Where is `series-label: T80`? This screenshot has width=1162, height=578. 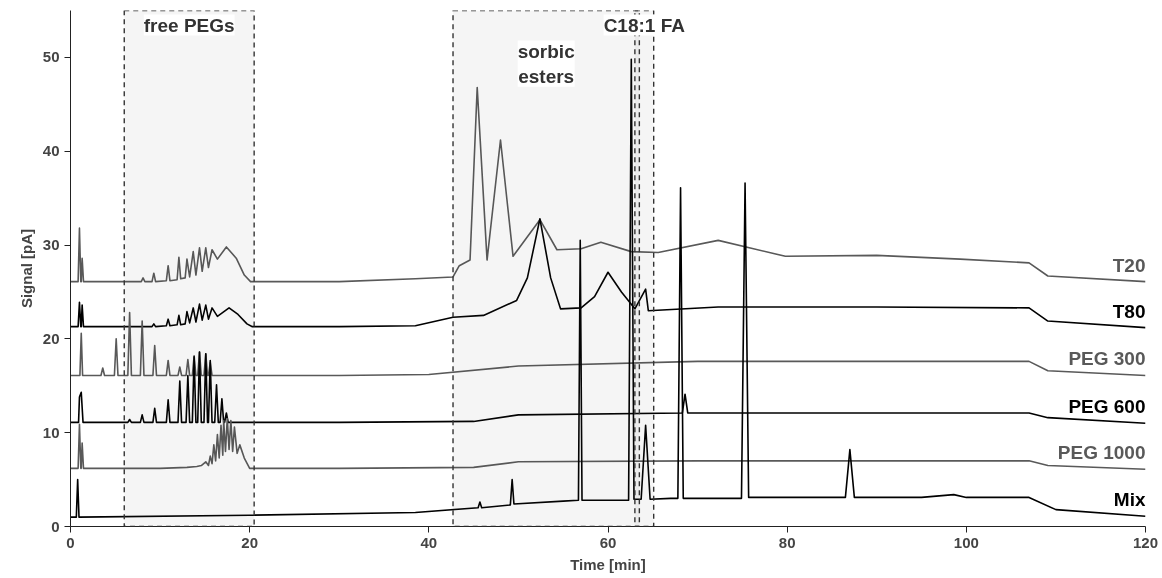 series-label: T80 is located at coordinates (1129, 311).